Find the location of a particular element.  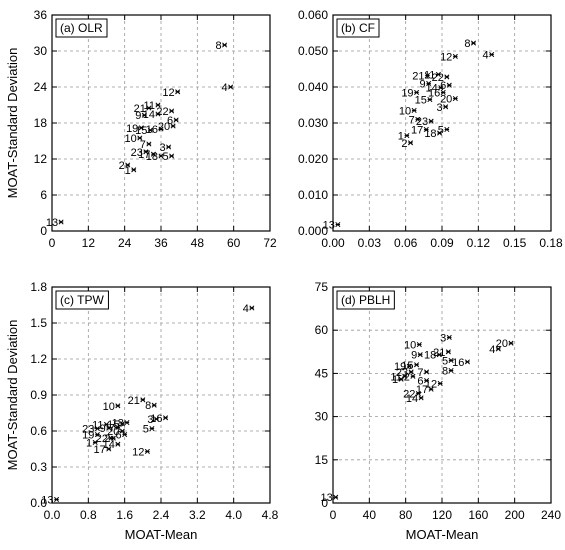

y-tick-label: 15 is located at coordinates (322, 460).